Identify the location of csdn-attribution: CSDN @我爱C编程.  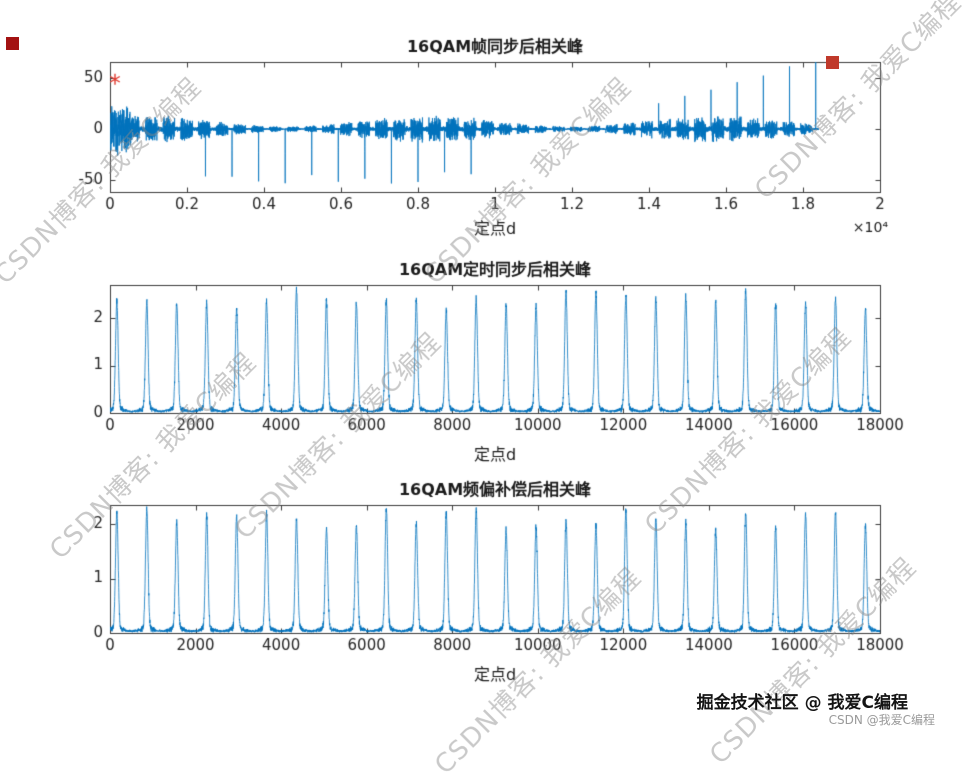
(881, 720).